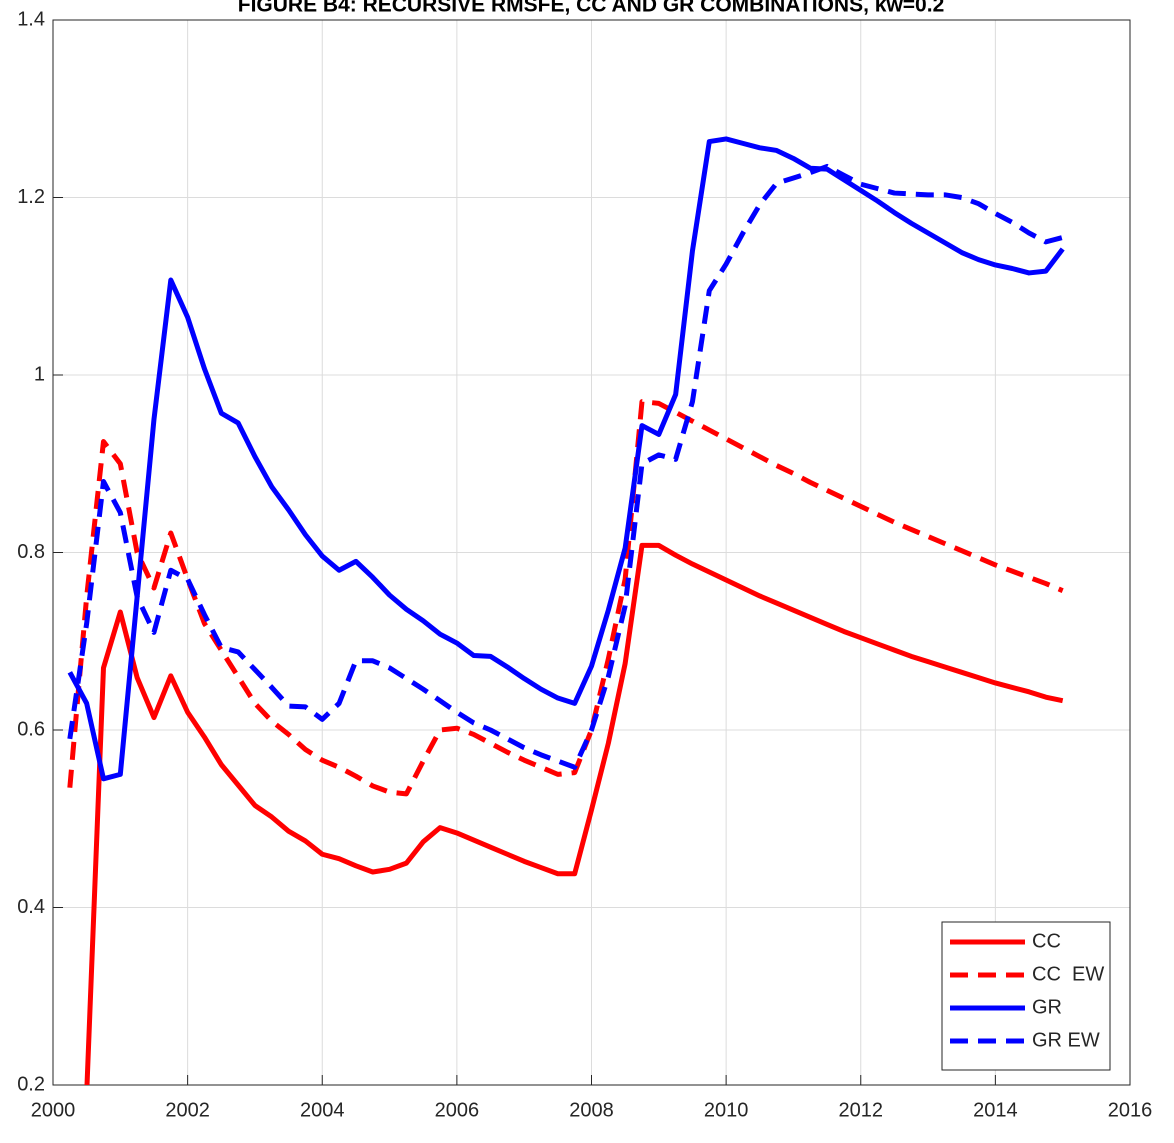 This screenshot has width=1174, height=1143. What do you see at coordinates (457, 1110) in the screenshot?
I see `x-tick-label: 2006` at bounding box center [457, 1110].